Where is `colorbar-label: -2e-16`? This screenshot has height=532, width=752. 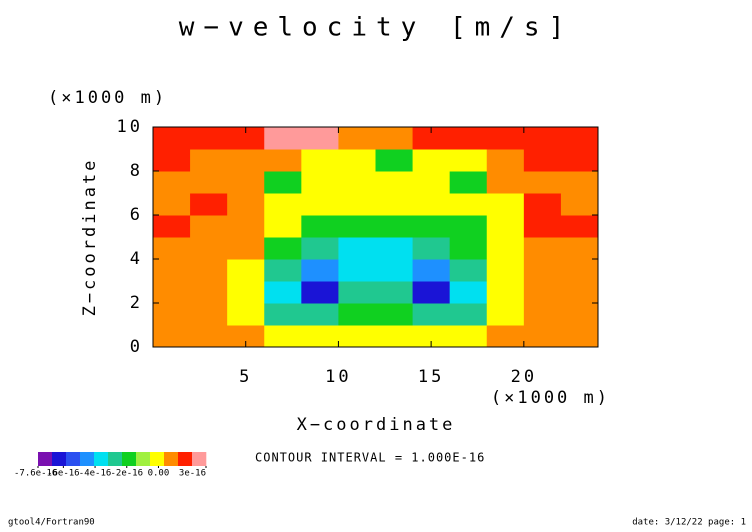 colorbar-label: -2e-16 is located at coordinates (126, 474).